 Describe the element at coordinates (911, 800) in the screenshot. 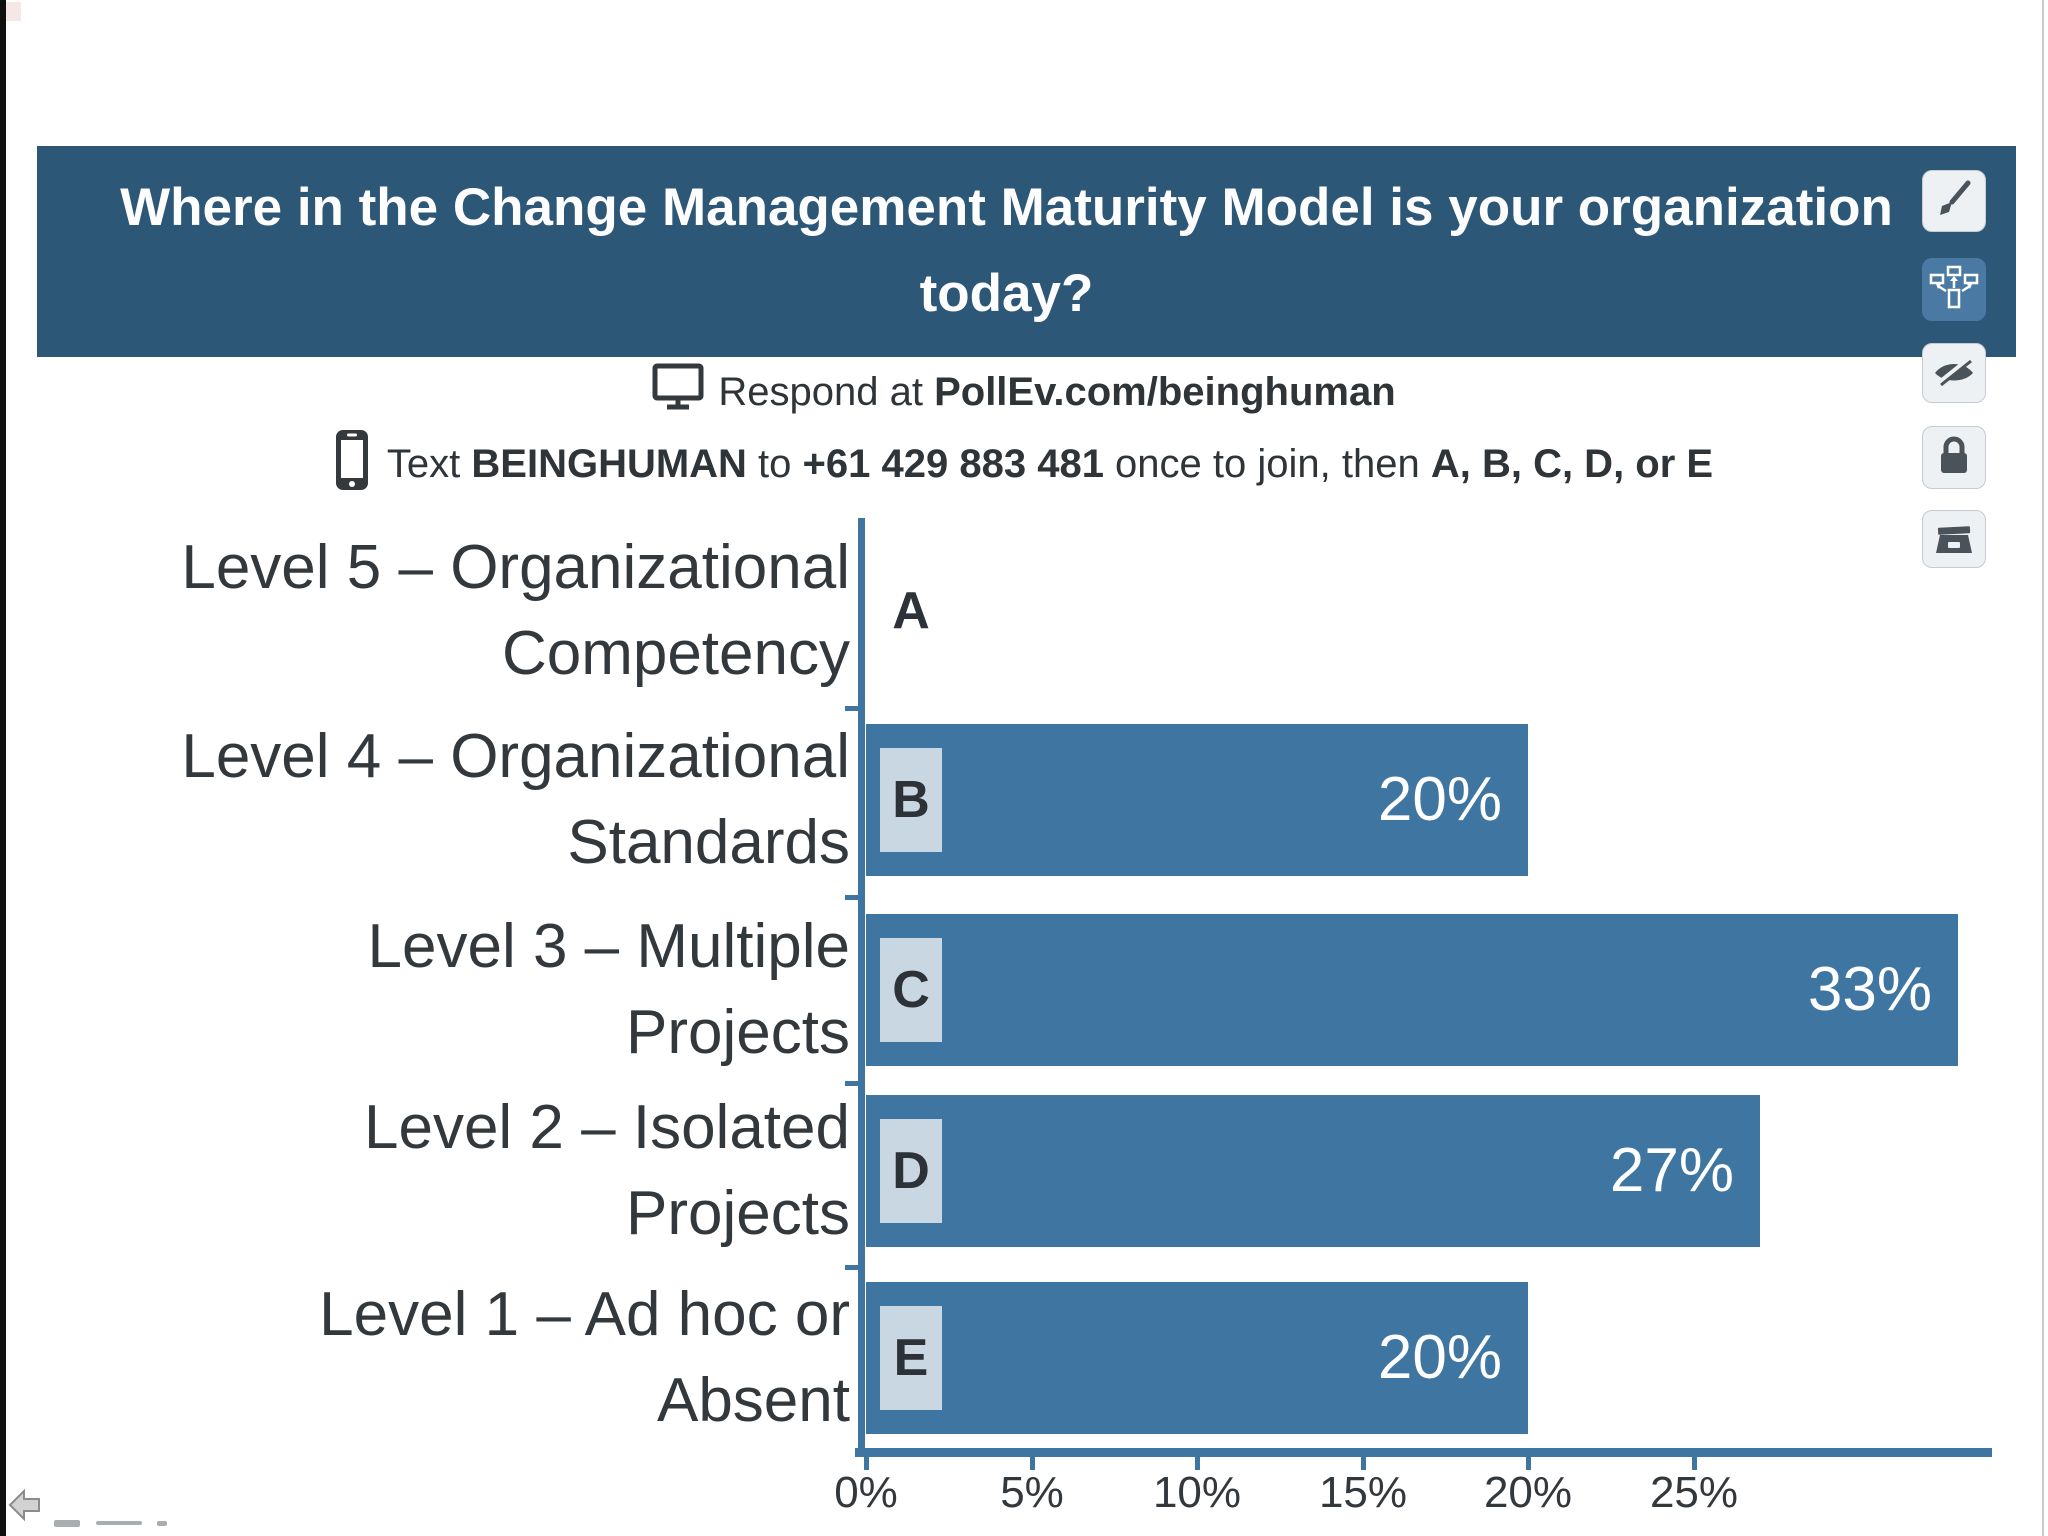

I see `option-letter-chip: B` at that location.